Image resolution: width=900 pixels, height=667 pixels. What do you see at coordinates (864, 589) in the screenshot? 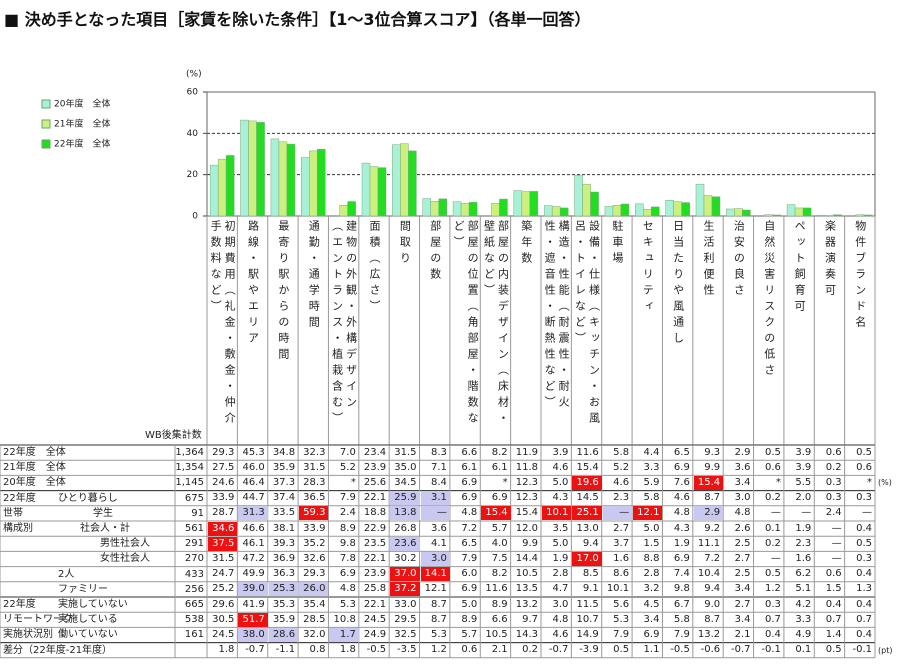
I see `table-cell: 1.3` at bounding box center [864, 589].